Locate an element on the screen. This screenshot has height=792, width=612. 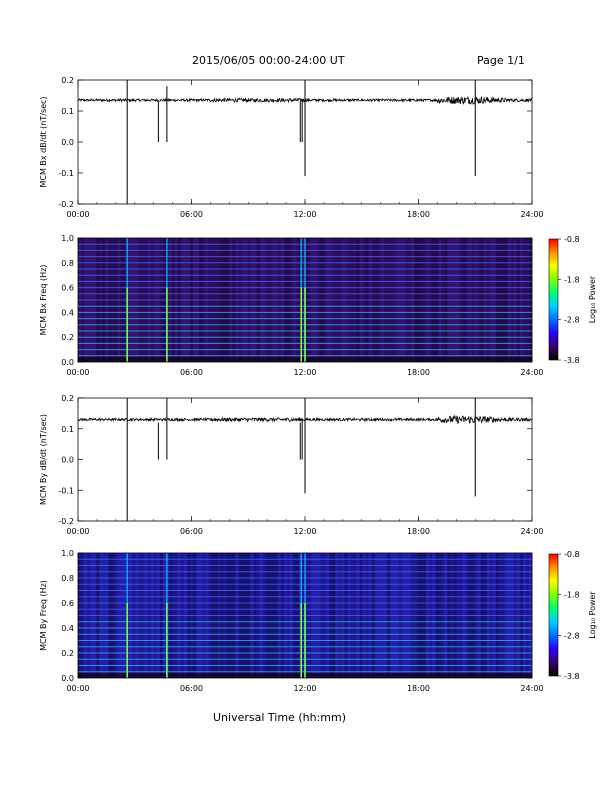
y-axis-label: MCM By Freq (Hz) is located at coordinates (43, 615).